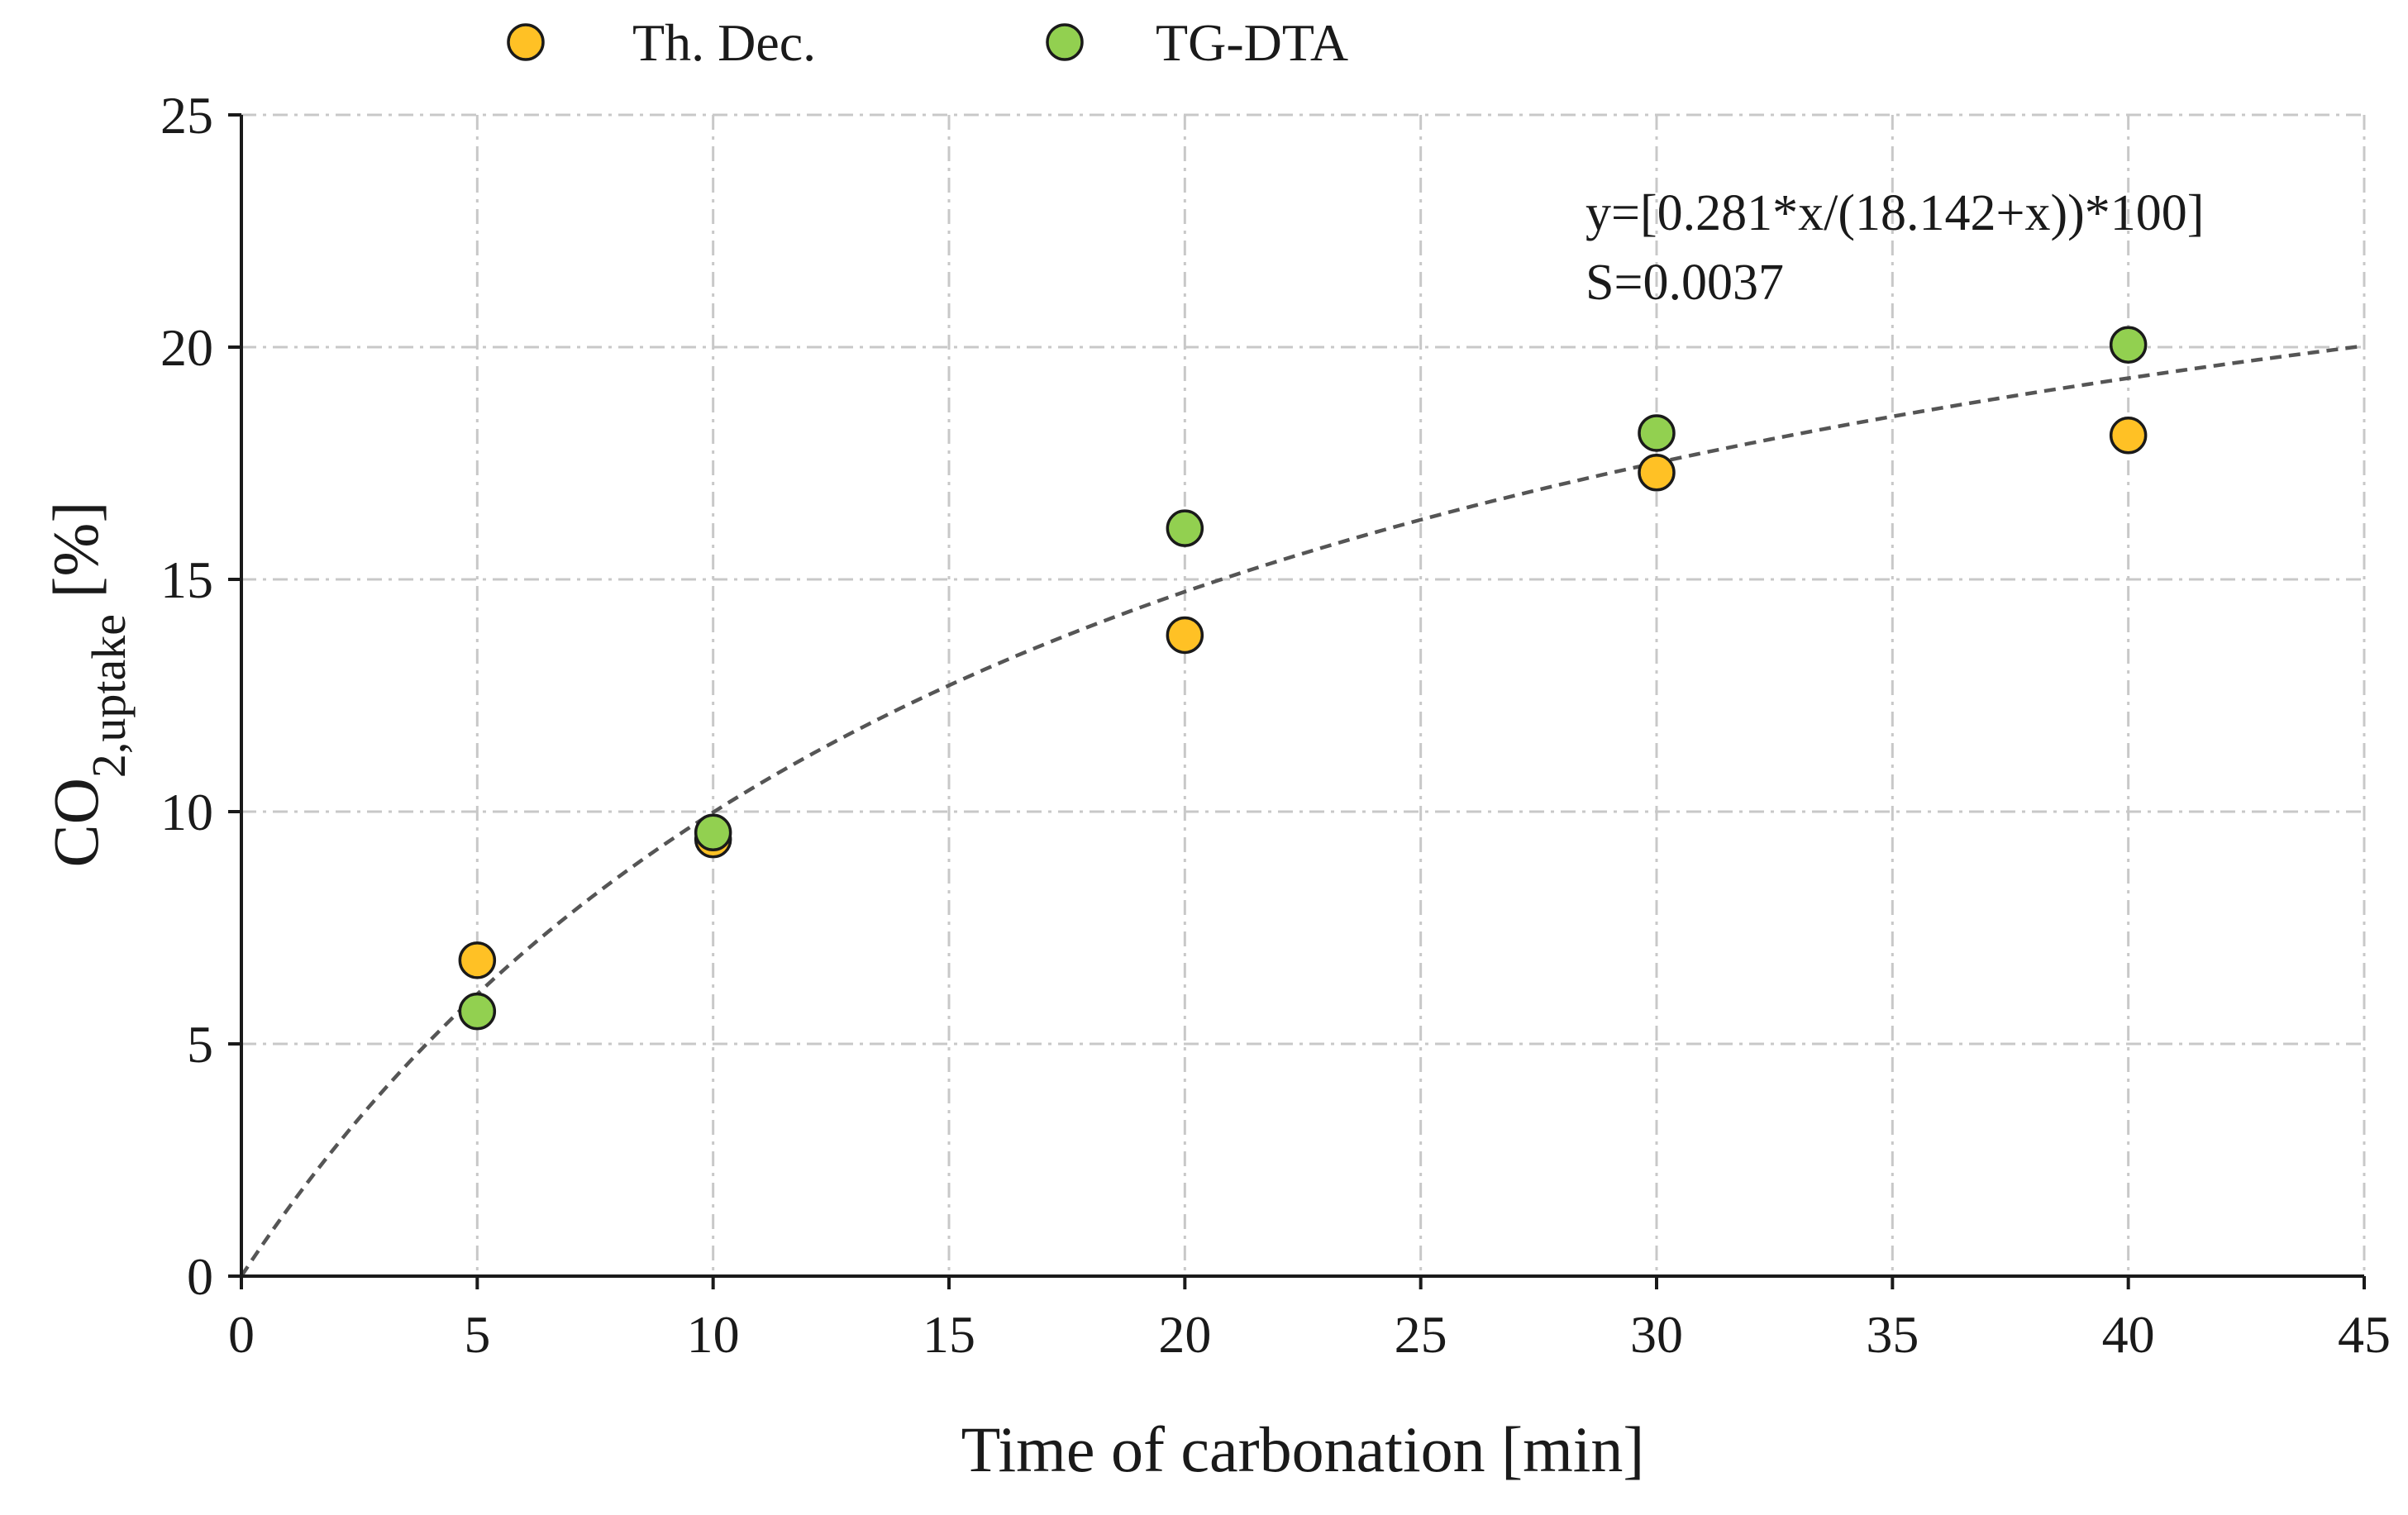  Describe the element at coordinates (713, 1334) in the screenshot. I see `x-tick-label-10: 10` at that location.